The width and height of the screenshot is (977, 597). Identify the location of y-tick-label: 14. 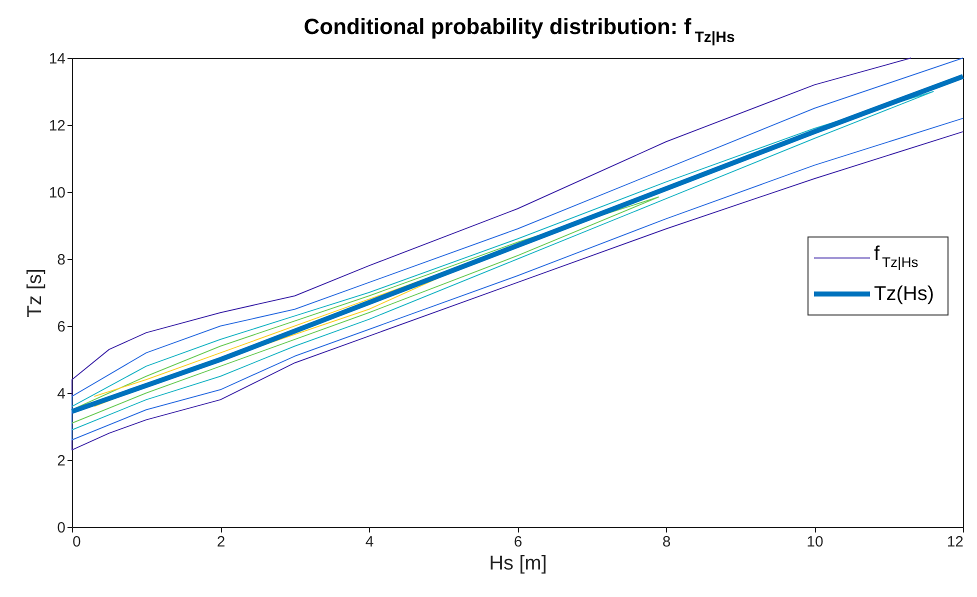
(57, 59).